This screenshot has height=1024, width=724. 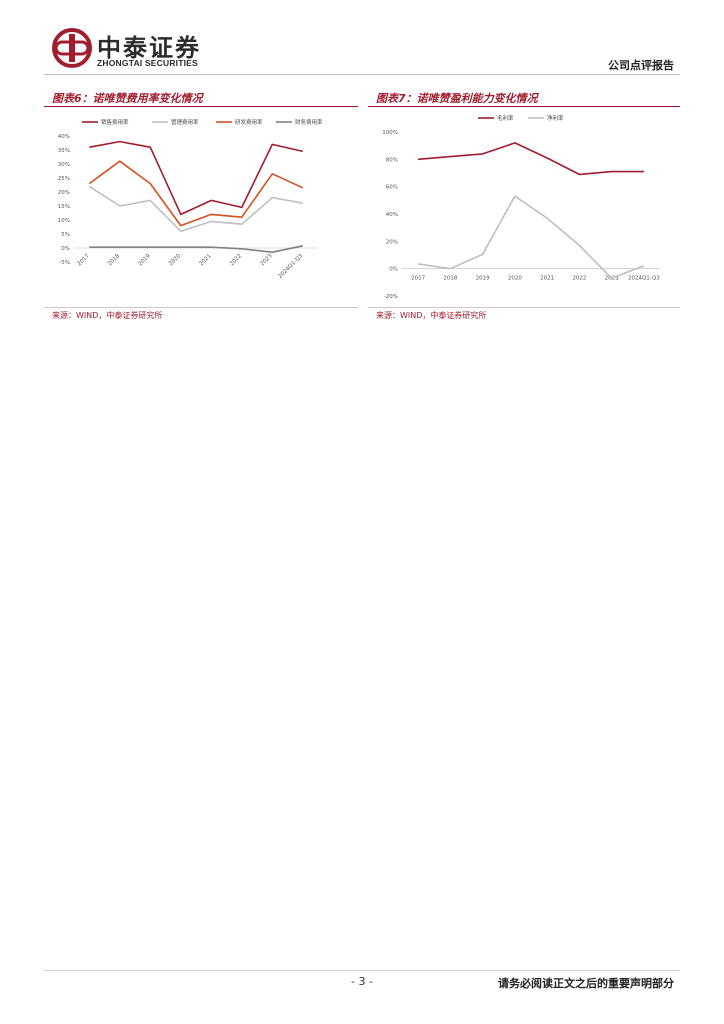 I want to click on y-tick-label: 60%, so click(x=392, y=188).